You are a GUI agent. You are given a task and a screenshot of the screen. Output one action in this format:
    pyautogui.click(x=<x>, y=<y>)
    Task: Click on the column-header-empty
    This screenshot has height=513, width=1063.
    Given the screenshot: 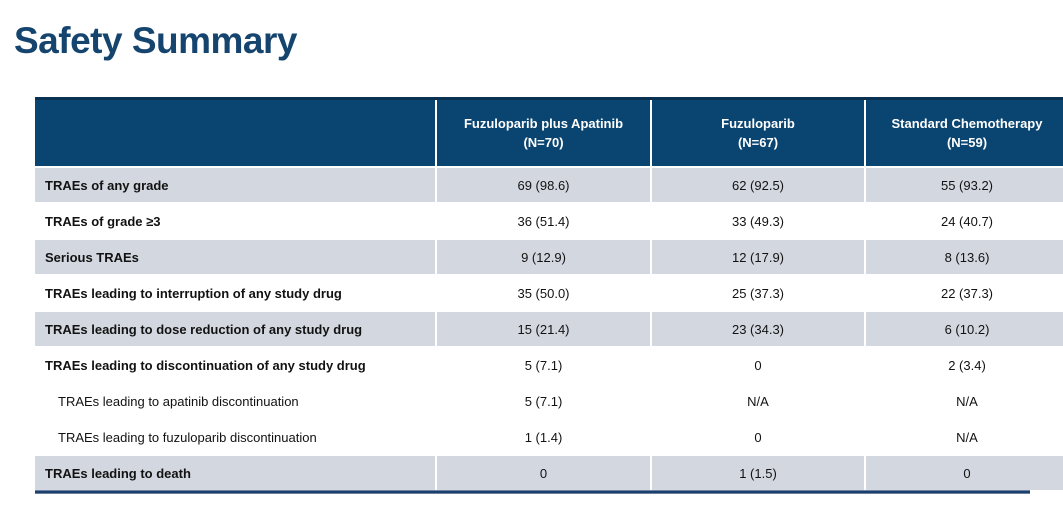 What is the action you would take?
    pyautogui.click(x=235, y=132)
    